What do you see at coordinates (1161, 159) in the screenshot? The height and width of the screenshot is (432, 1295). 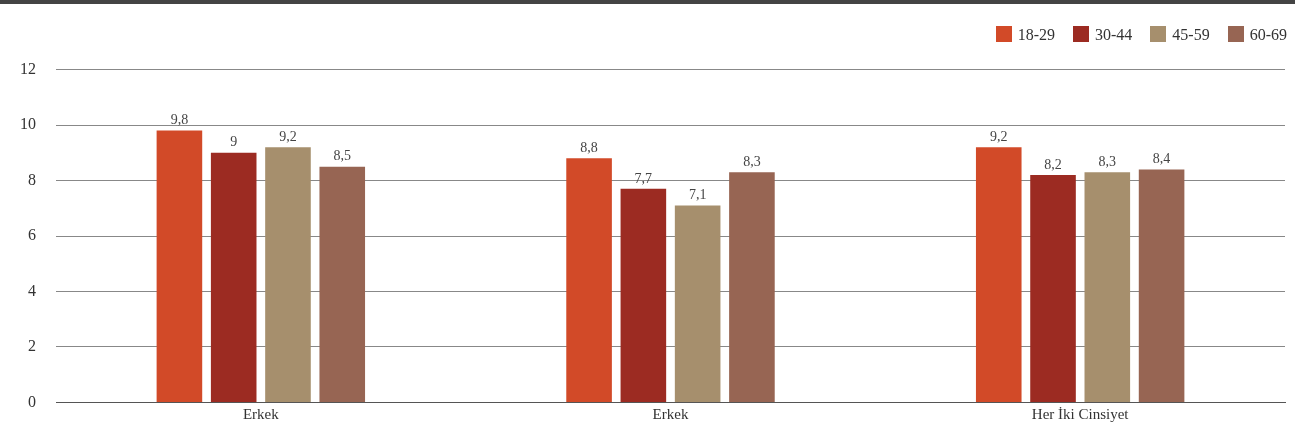 I see `data-label: 8,4` at bounding box center [1161, 159].